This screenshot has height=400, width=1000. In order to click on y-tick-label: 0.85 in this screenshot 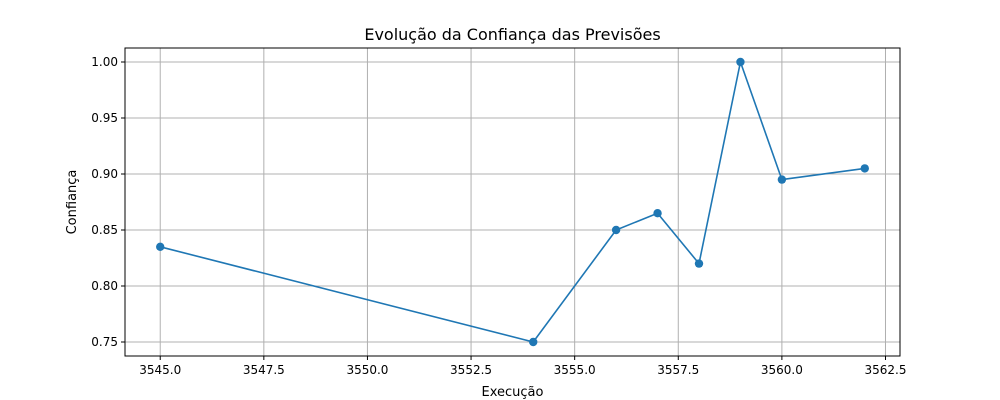, I will do `click(104, 230)`.